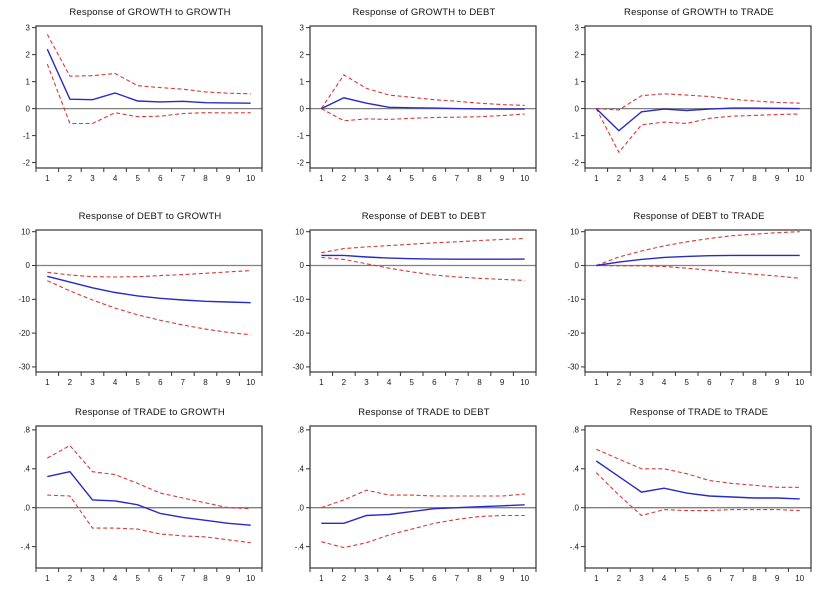 This screenshot has height=595, width=824. Describe the element at coordinates (699, 216) in the screenshot. I see `panel-title: Response of DEBT to TRADE` at that location.